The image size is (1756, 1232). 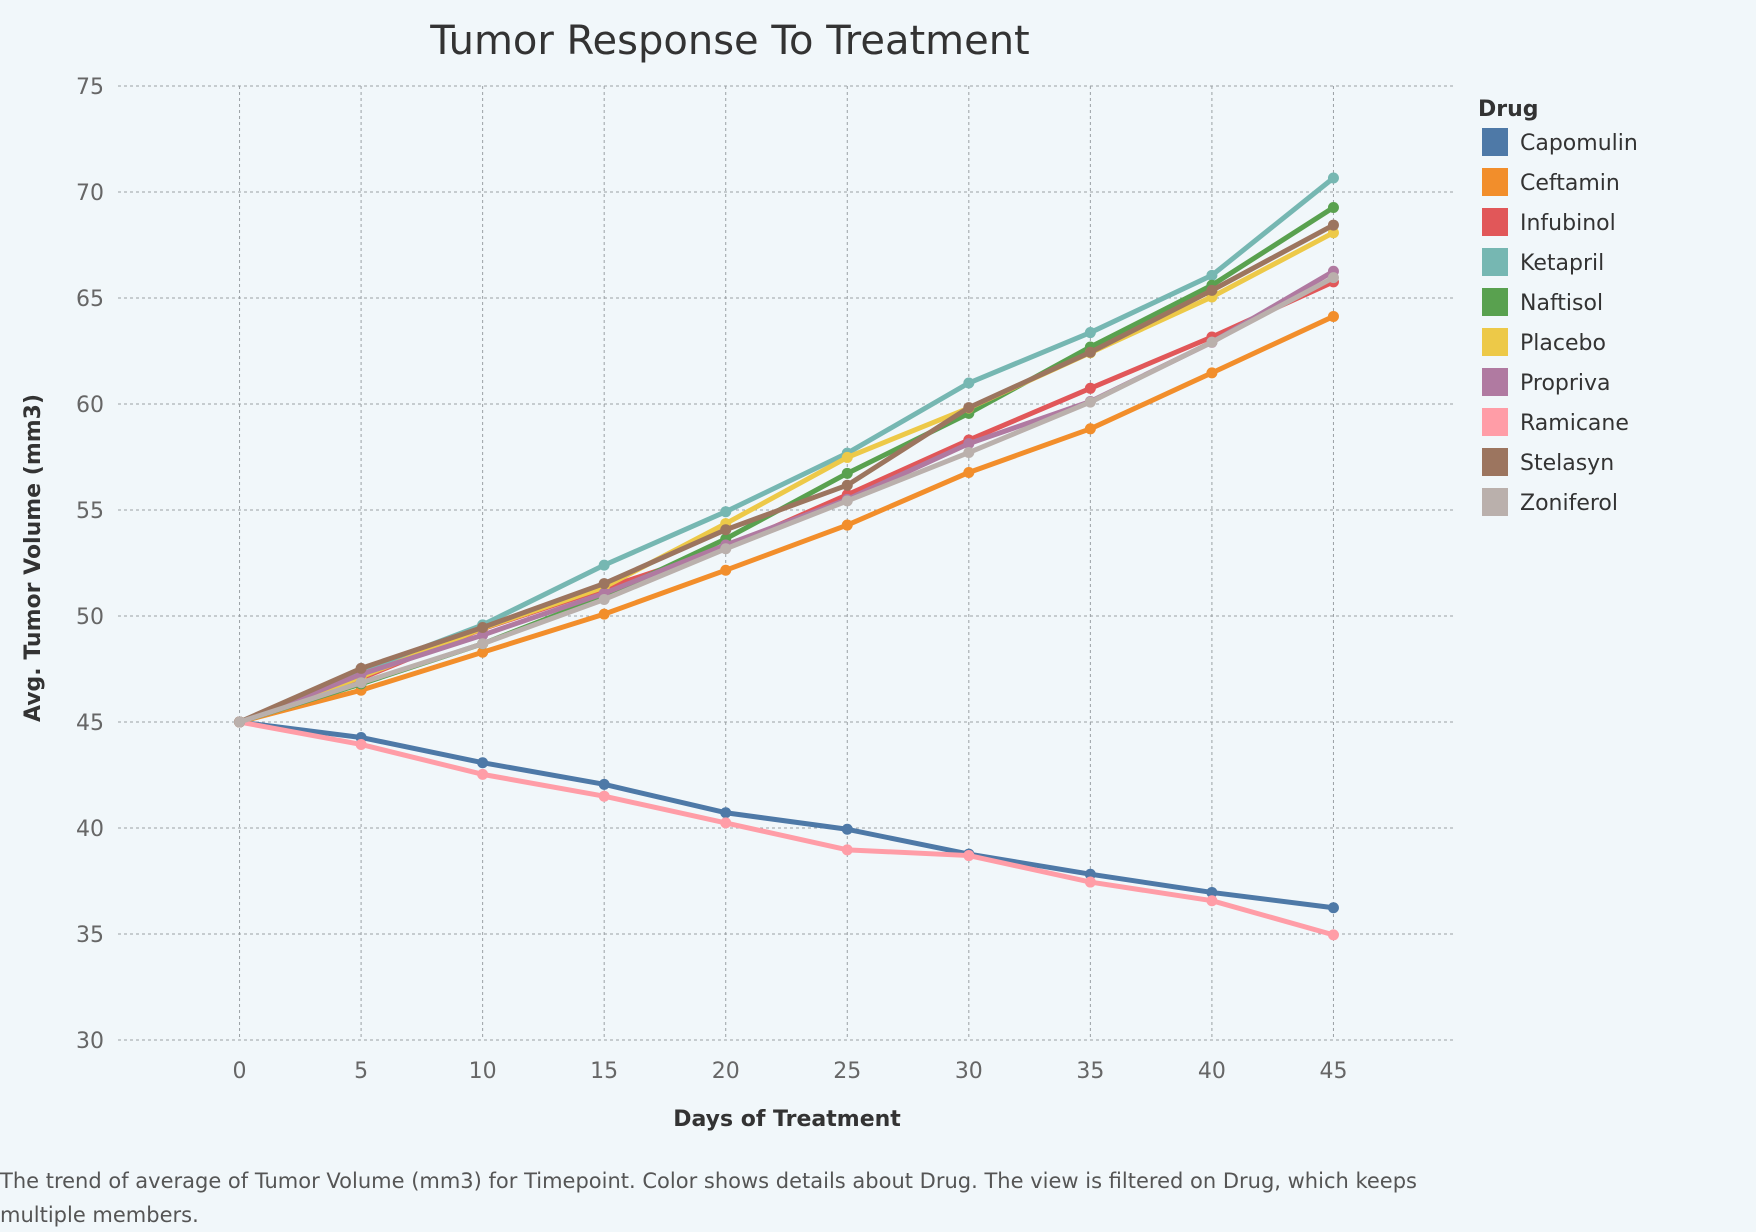 I want to click on x-axis-ticks: 0 5 10 15 20 25 30 35 40 45, so click(x=790, y=1071).